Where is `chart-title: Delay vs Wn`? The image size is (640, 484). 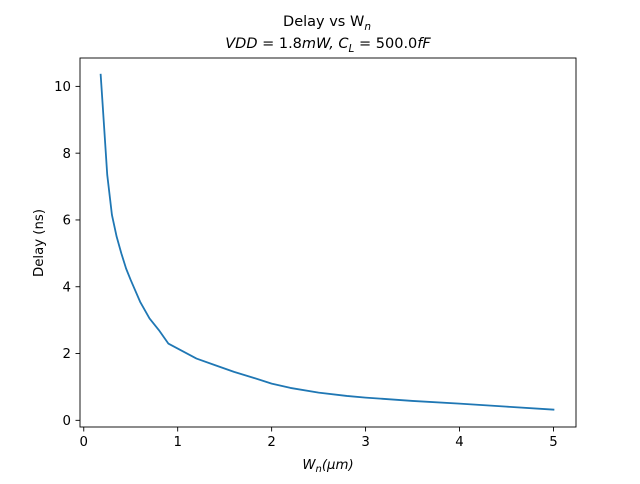 chart-title: Delay vs Wn is located at coordinates (327, 23).